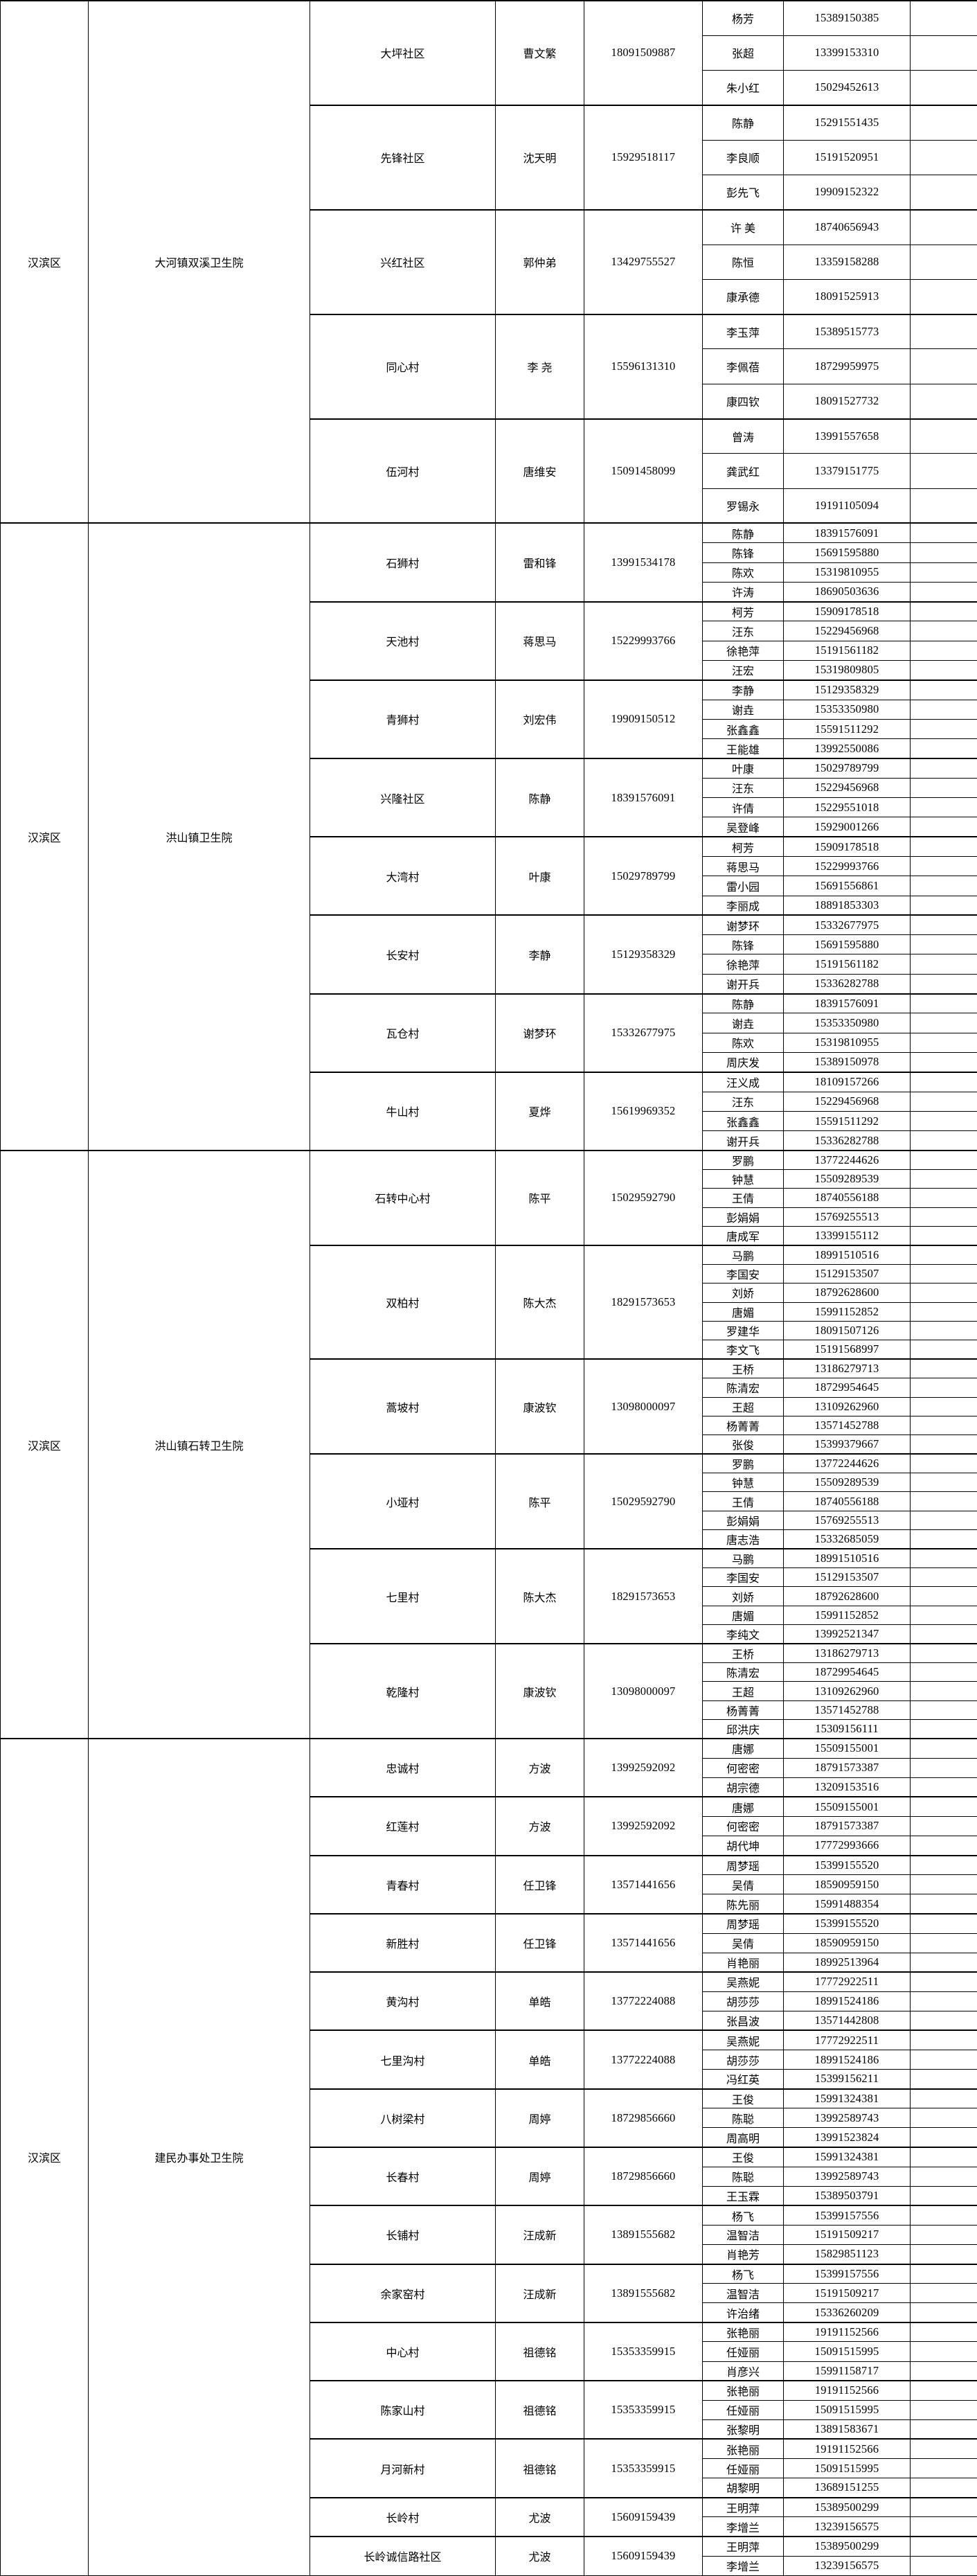 The image size is (977, 2576). What do you see at coordinates (847, 2040) in the screenshot?
I see `contact-phone-cell: 17772922511` at bounding box center [847, 2040].